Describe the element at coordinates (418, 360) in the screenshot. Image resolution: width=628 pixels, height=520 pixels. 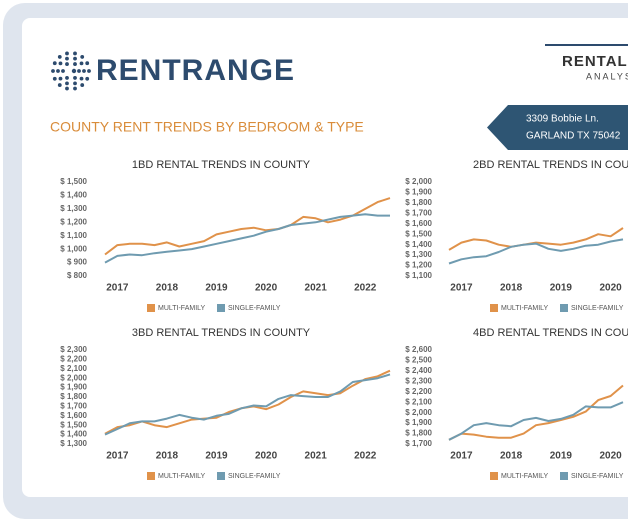
I see `y-tick-label: $ 2,500` at that location.